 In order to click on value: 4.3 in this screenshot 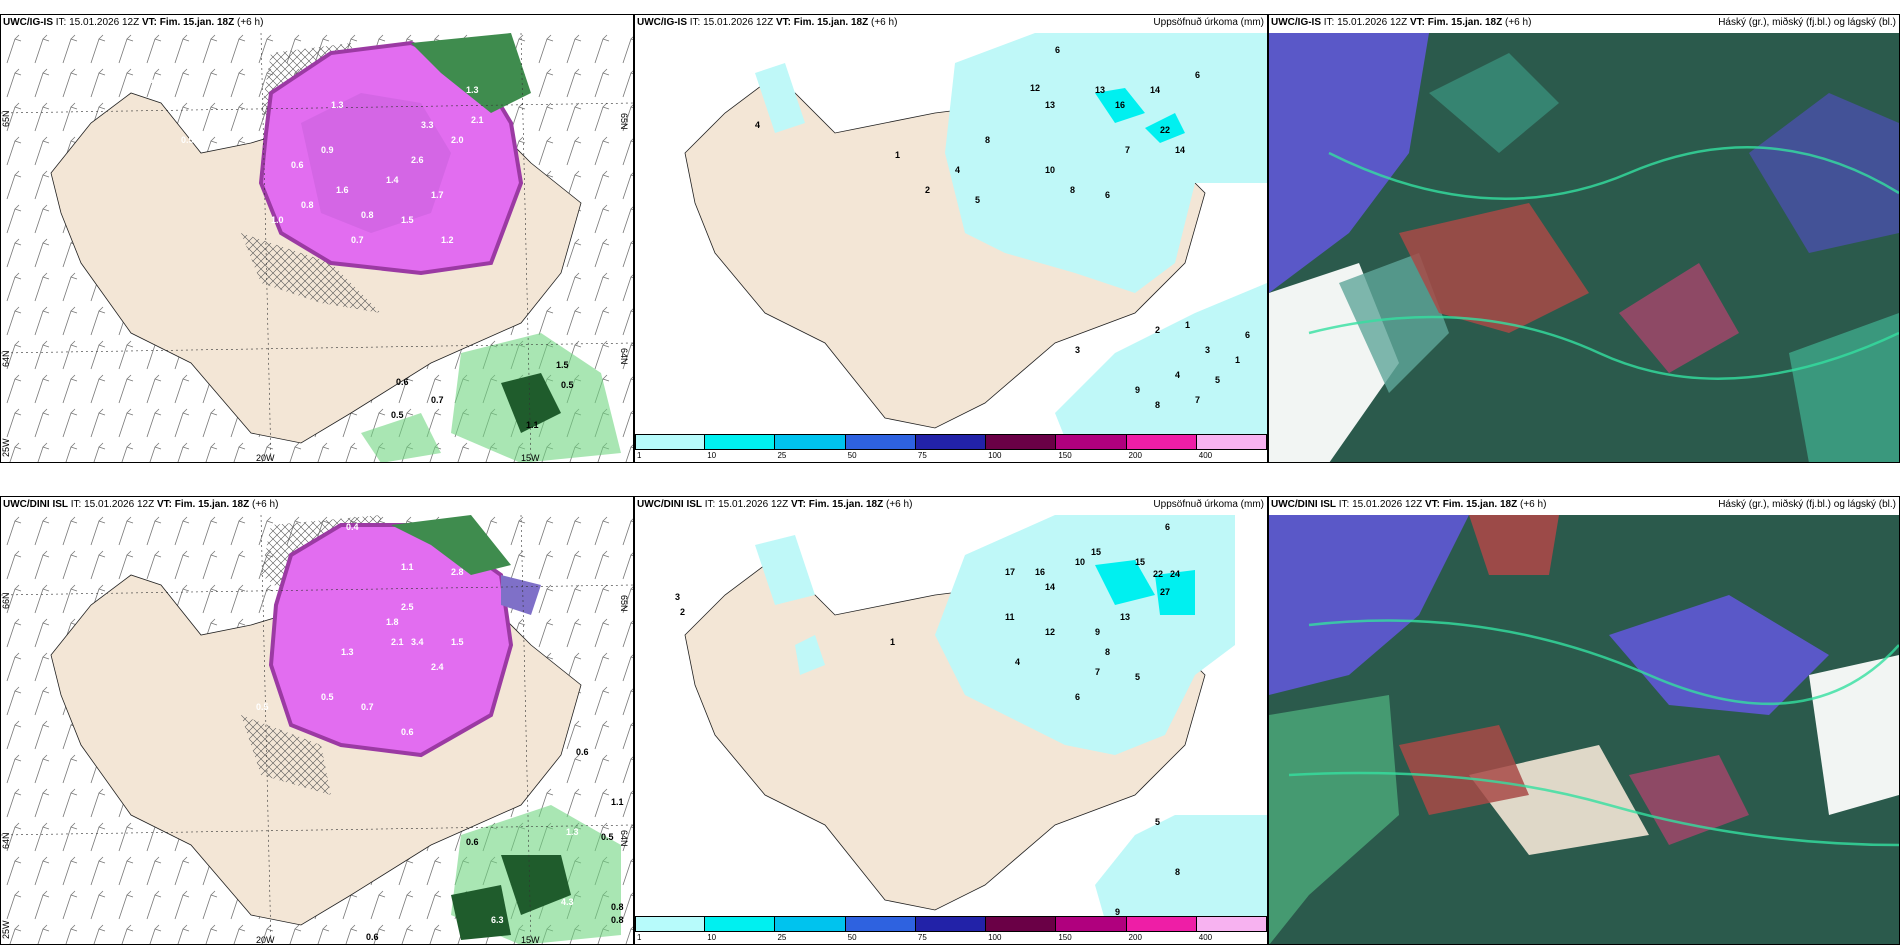, I will do `click(567, 902)`.